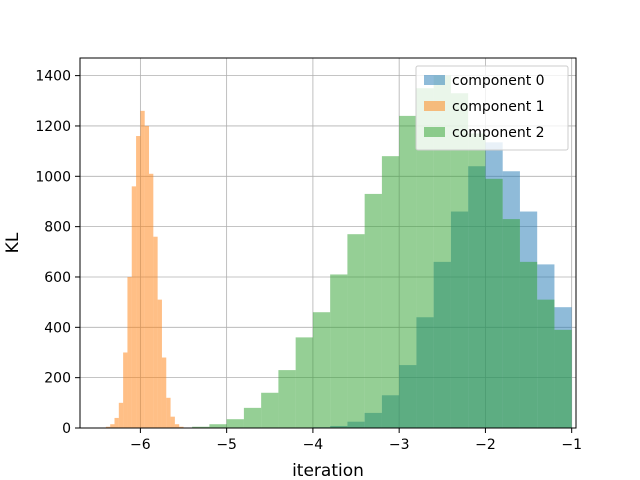  Describe the element at coordinates (356, 440) in the screenshot. I see `x-axis-ticks: −6 −5 −4 −3 −2 −1` at that location.